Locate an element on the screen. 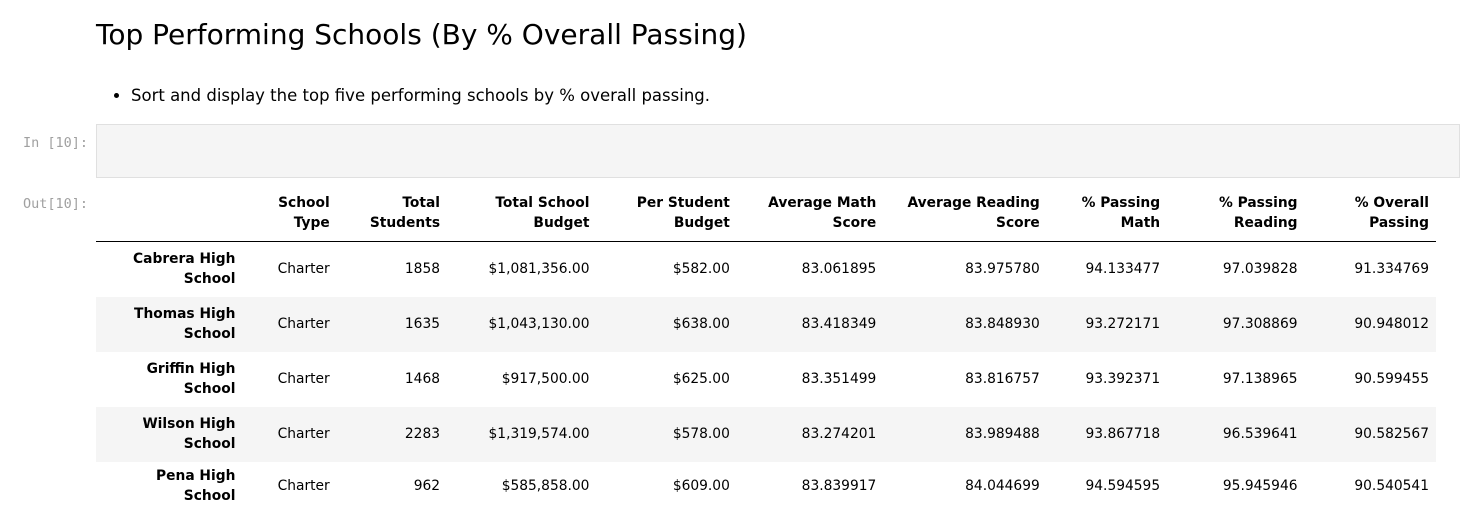 The width and height of the screenshot is (1474, 522). cell-pct-passing-reading: 95.945946 is located at coordinates (1260, 485).